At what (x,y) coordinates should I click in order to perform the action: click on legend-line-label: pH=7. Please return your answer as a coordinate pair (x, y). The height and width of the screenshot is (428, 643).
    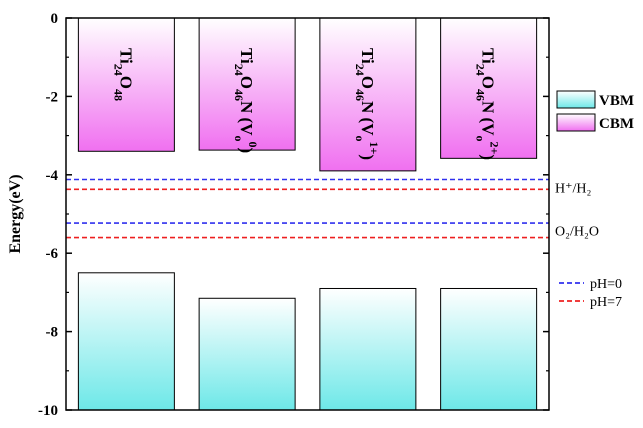
    Looking at the image, I should click on (606, 302).